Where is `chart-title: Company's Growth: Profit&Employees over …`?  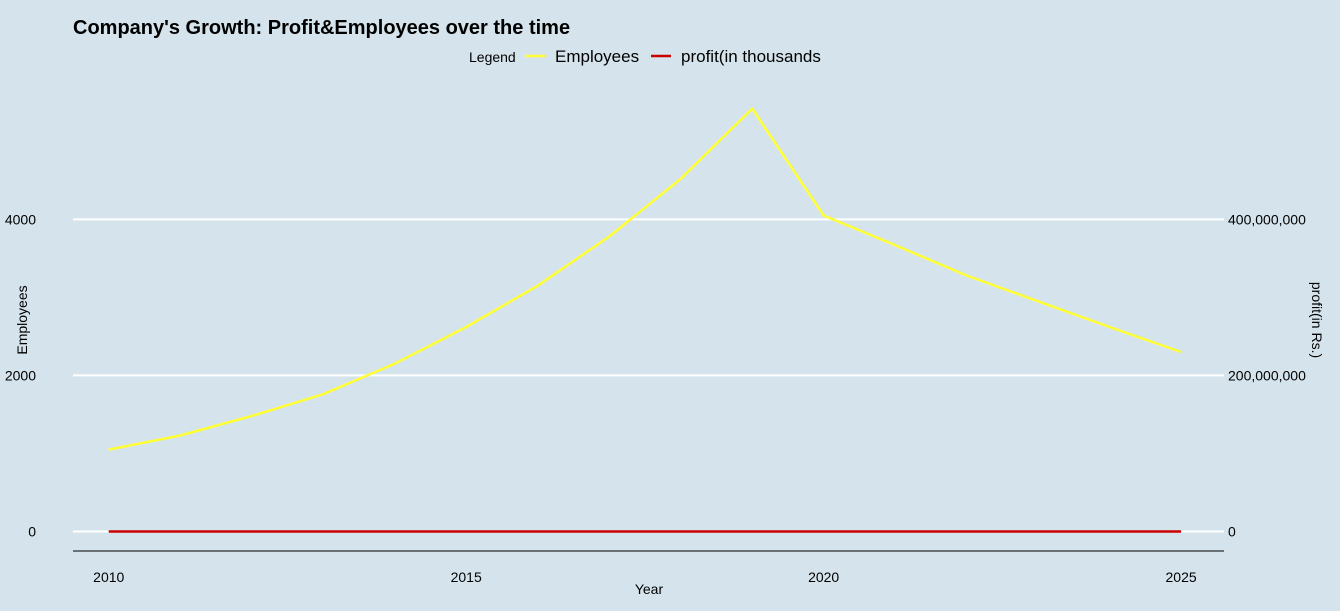
chart-title: Company's Growth: Profit&Employees over … is located at coordinates (321, 28).